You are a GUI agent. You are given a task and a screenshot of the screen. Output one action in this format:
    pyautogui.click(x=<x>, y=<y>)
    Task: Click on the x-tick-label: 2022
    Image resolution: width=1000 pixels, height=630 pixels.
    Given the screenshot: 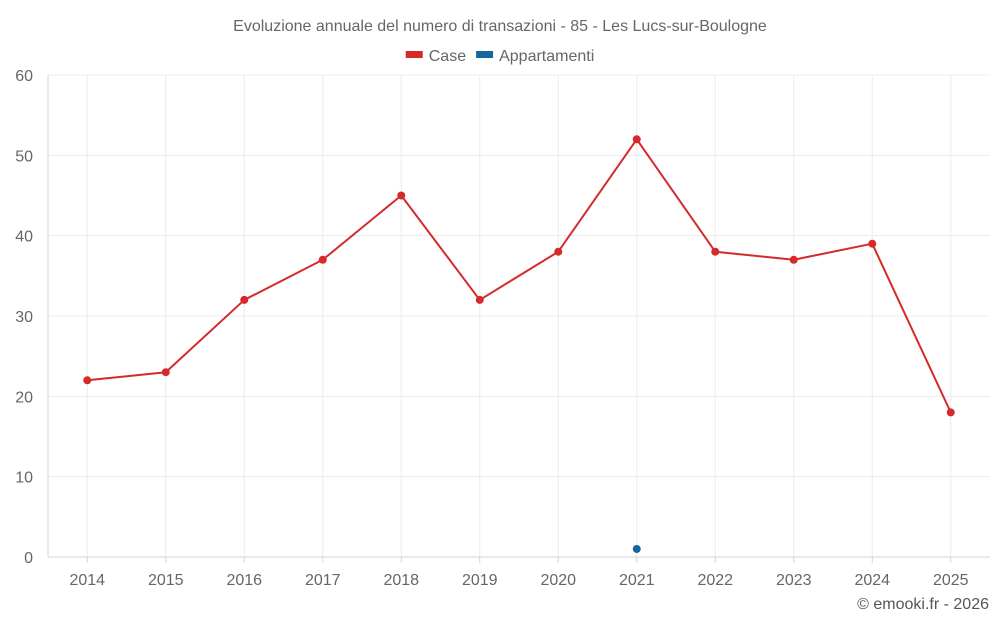 What is the action you would take?
    pyautogui.click(x=715, y=580)
    